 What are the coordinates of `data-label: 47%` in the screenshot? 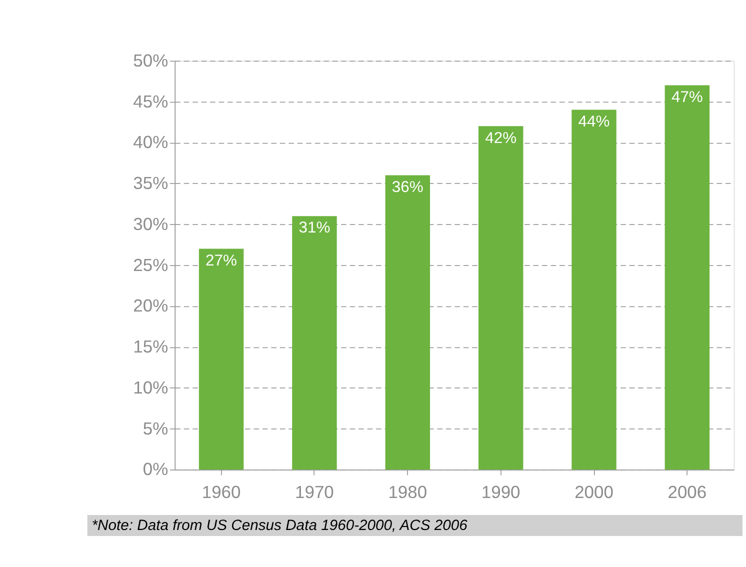 It's located at (687, 97).